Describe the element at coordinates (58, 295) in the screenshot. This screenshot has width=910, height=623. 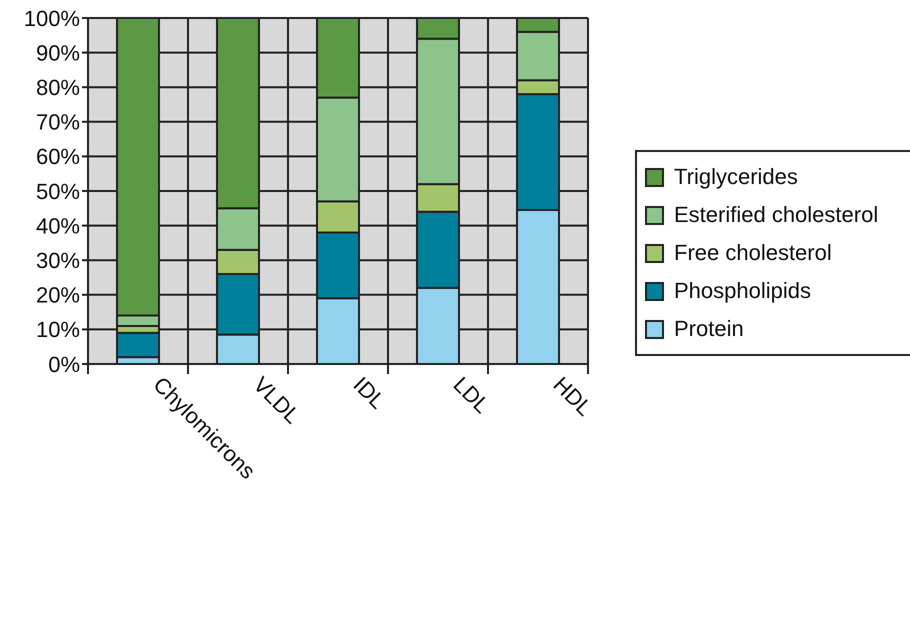
I see `y-tick-label: 20%` at that location.